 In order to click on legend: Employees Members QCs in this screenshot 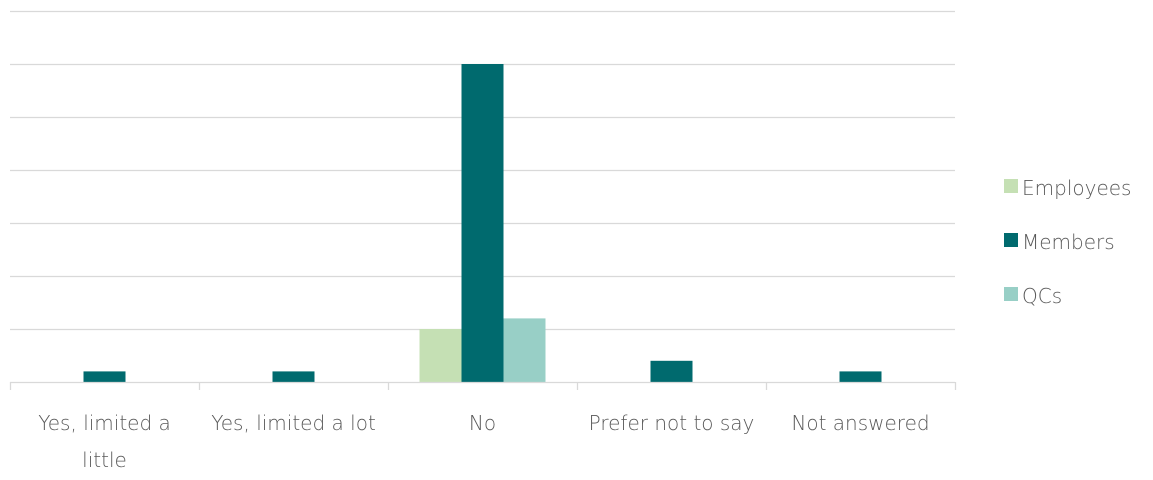, I will do `click(1067, 242)`.